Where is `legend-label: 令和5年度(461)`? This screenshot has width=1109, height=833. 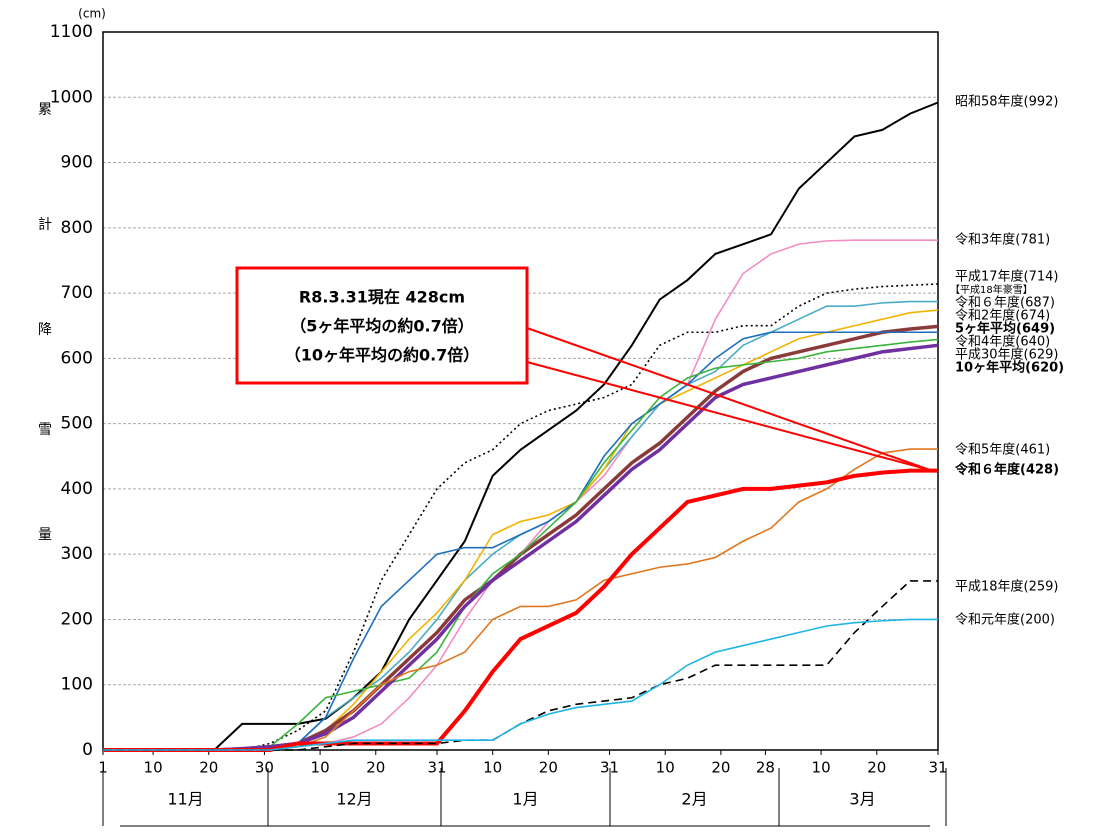 legend-label: 令和5年度(461) is located at coordinates (1002, 450).